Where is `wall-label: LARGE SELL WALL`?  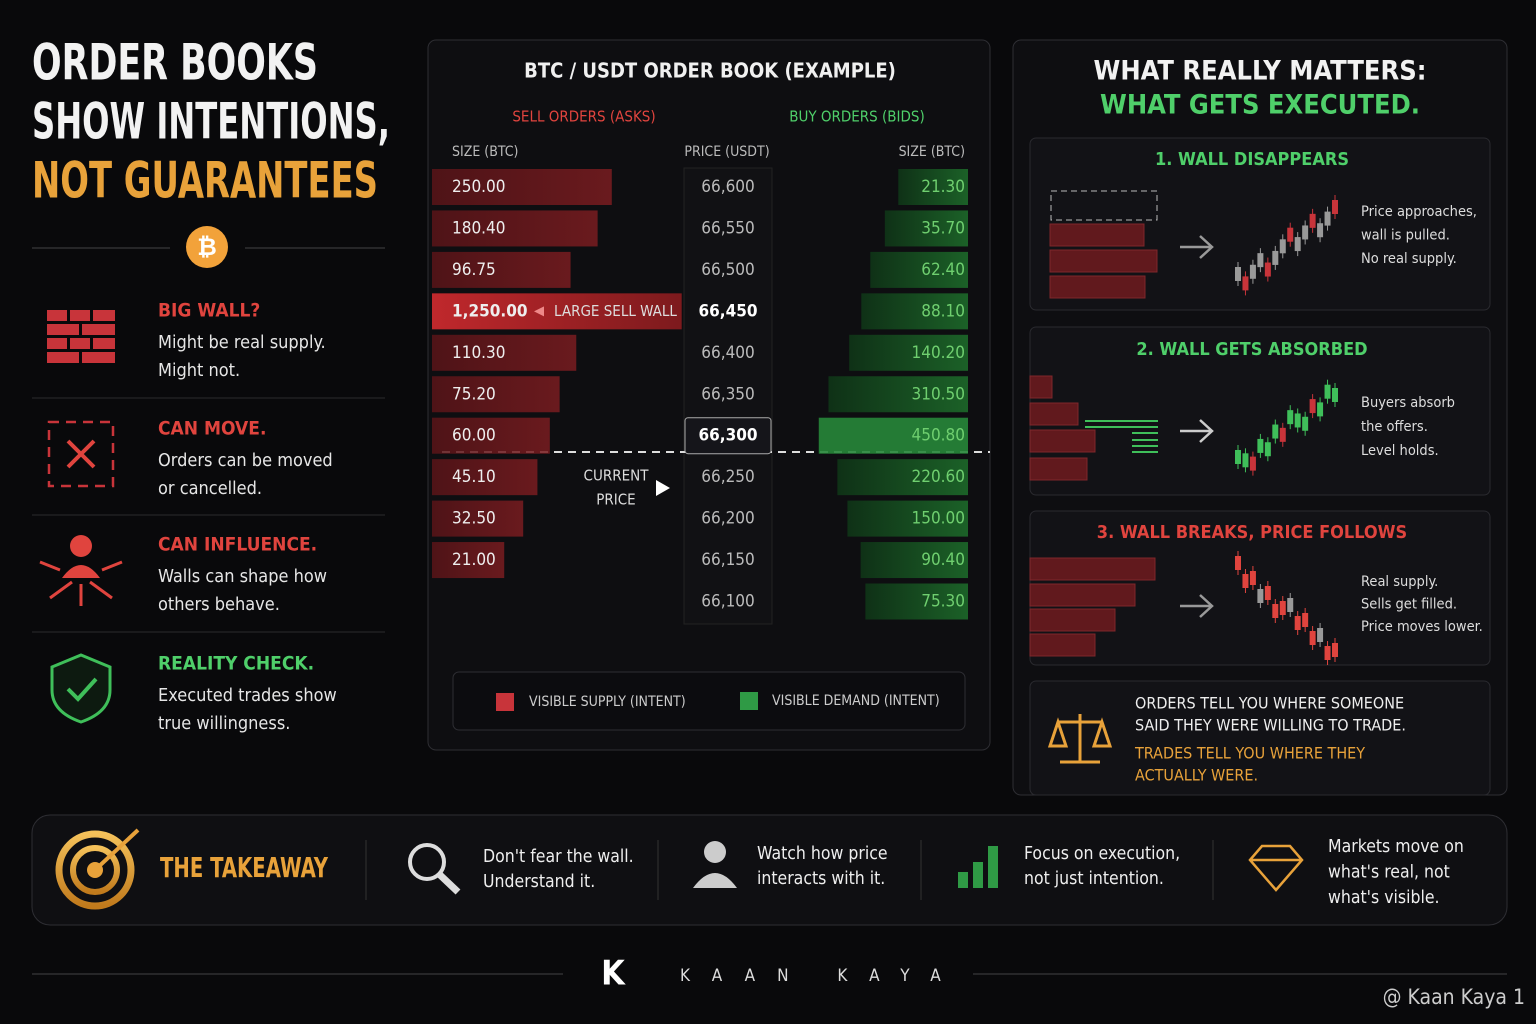 wall-label: LARGE SELL WALL is located at coordinates (615, 311).